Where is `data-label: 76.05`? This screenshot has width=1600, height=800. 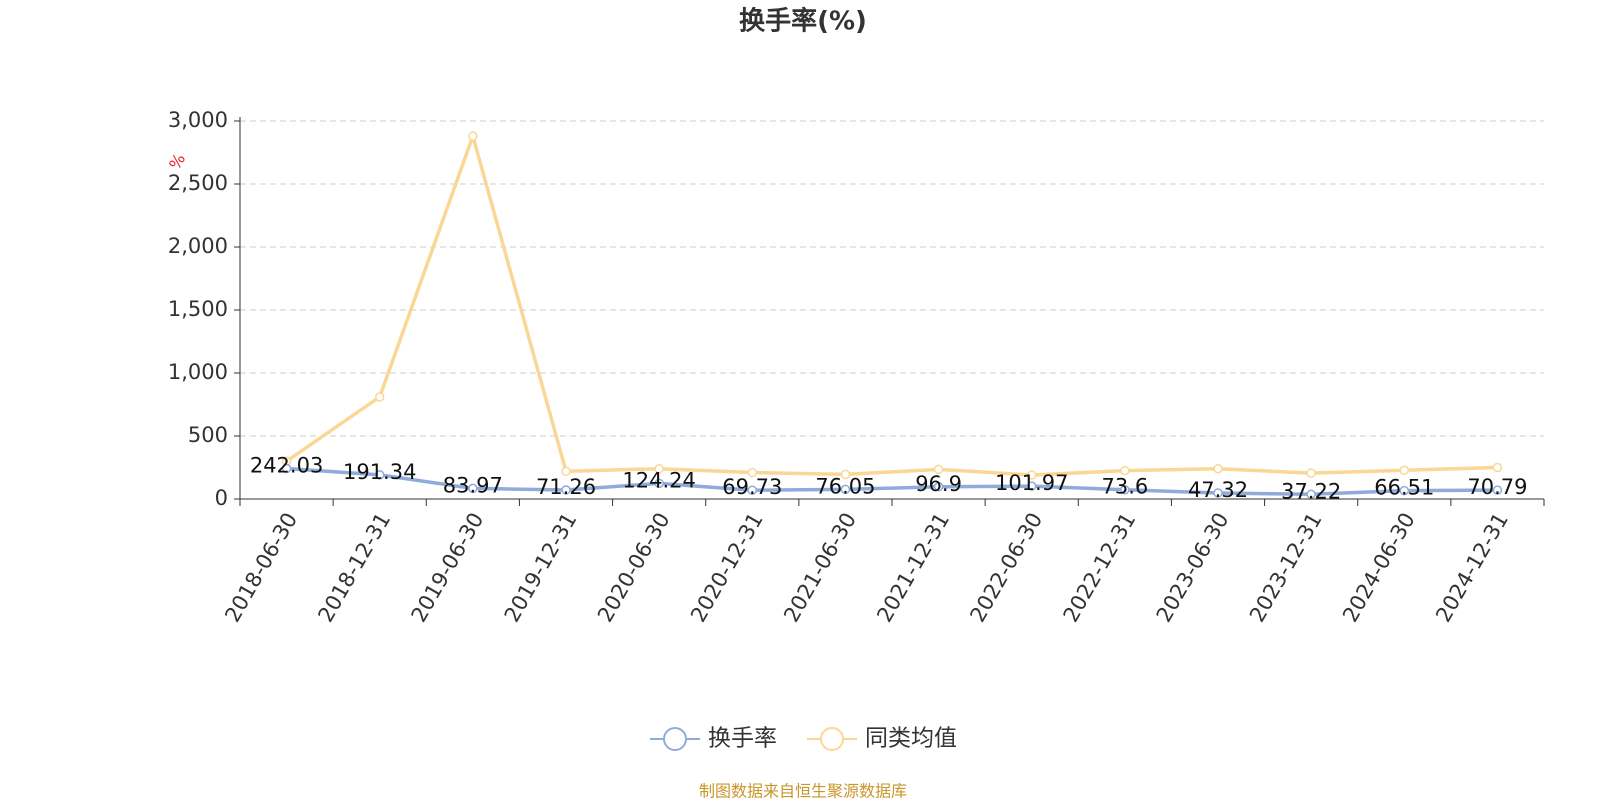
data-label: 76.05 is located at coordinates (845, 486).